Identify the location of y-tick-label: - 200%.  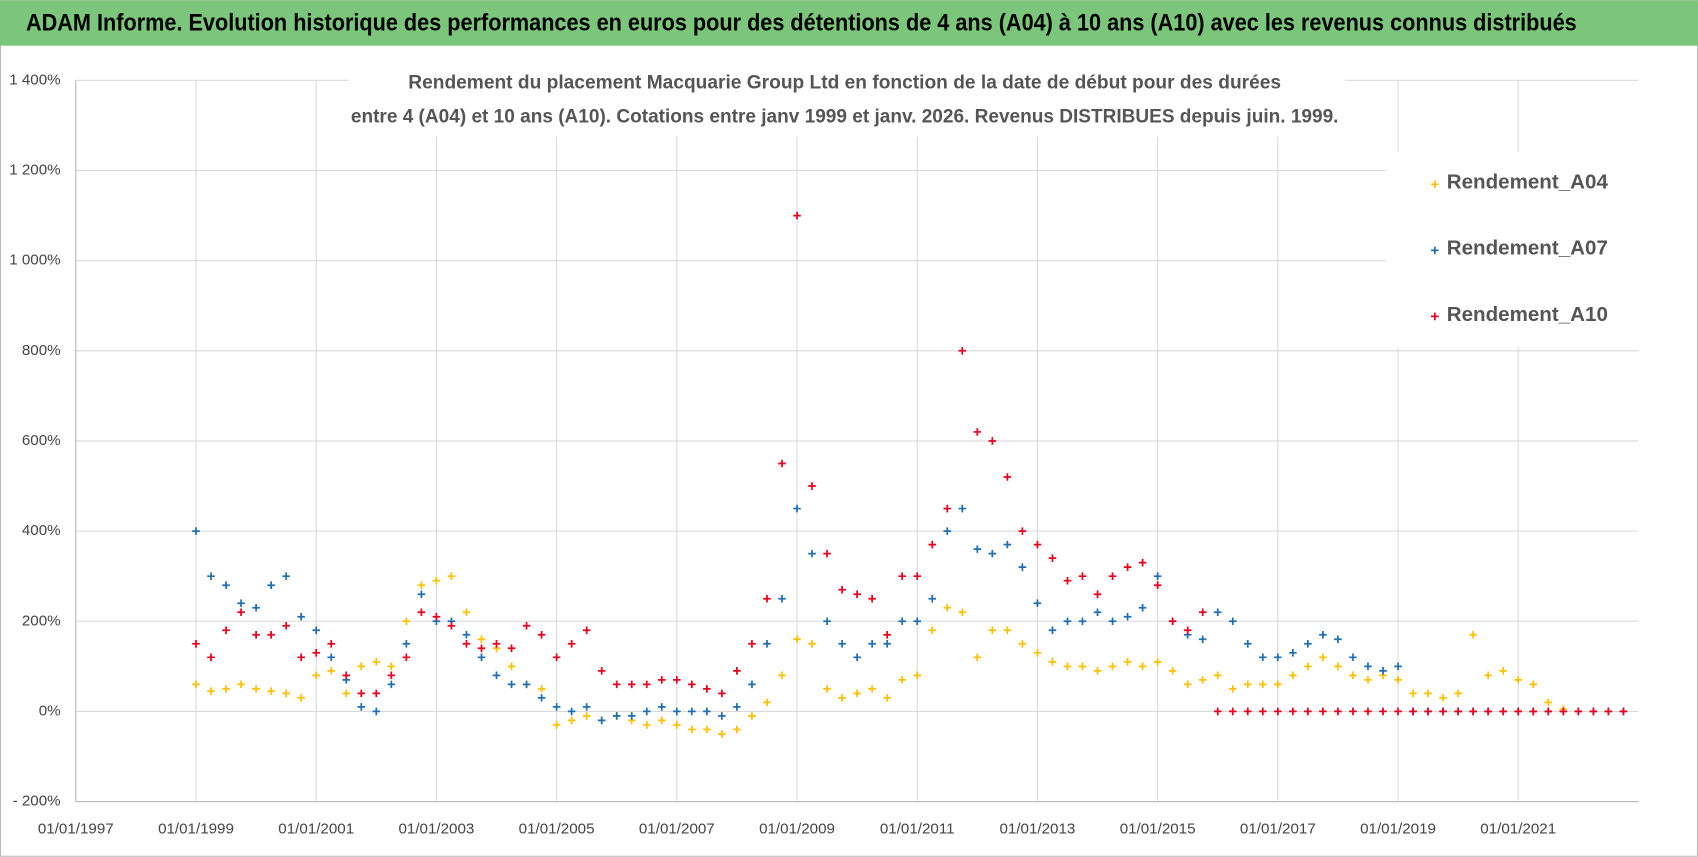
(37, 801).